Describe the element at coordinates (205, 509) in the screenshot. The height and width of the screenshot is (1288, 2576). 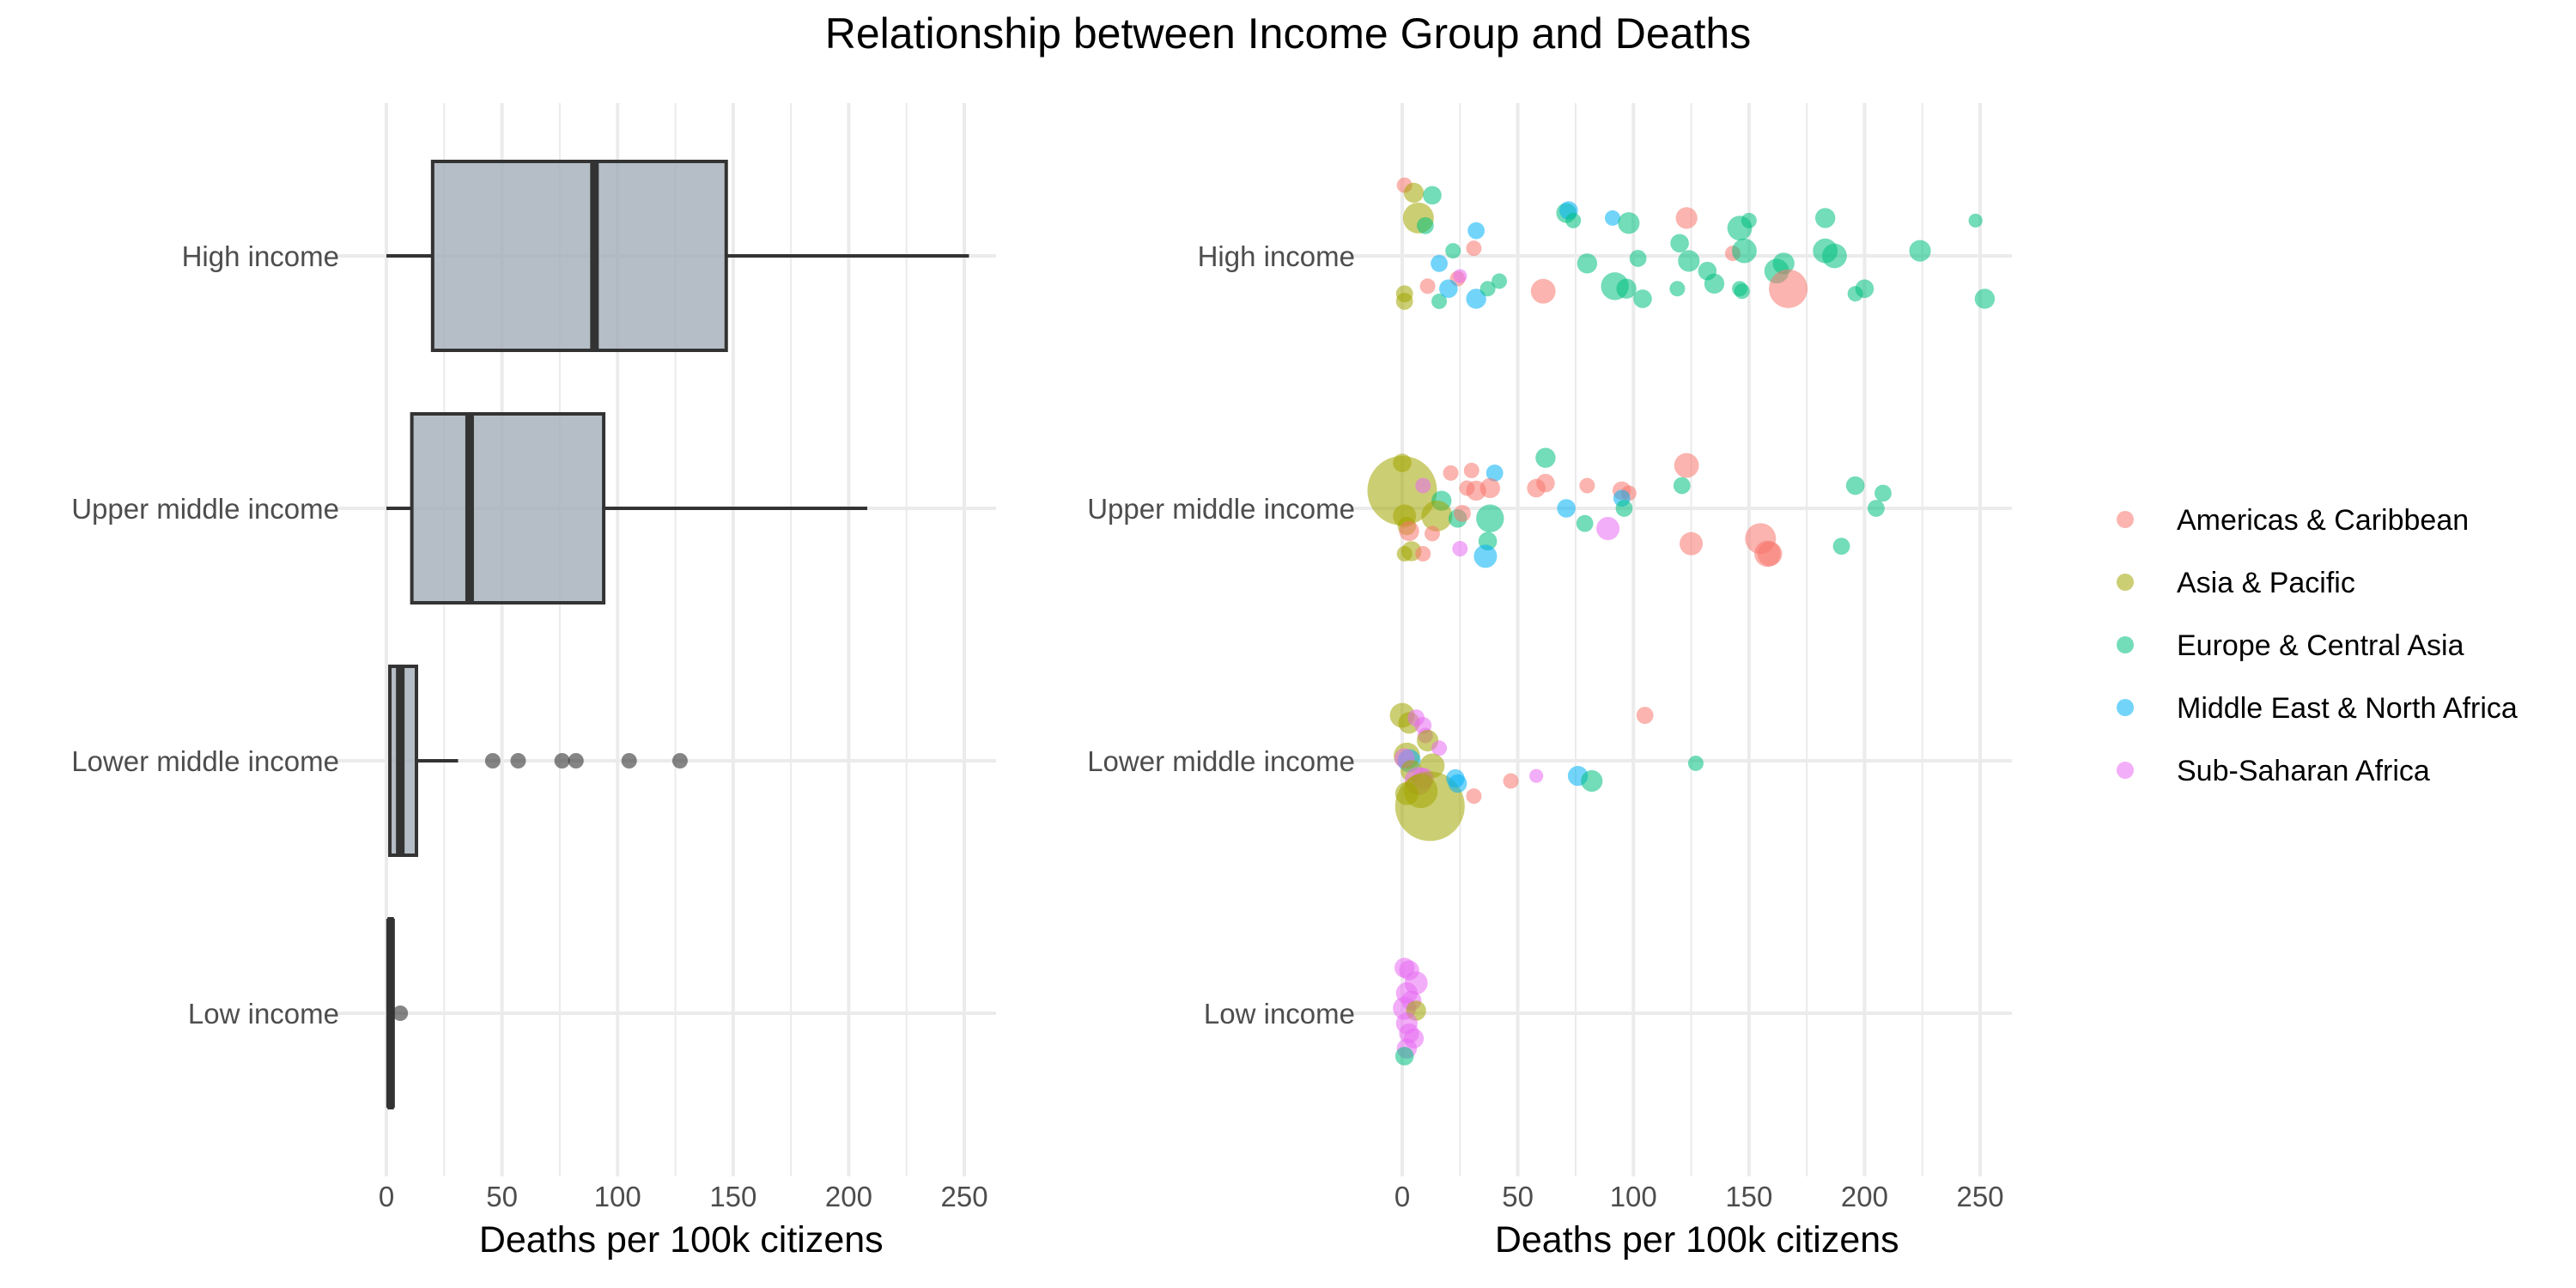
I see `y-tick-label: Upper middle income` at that location.